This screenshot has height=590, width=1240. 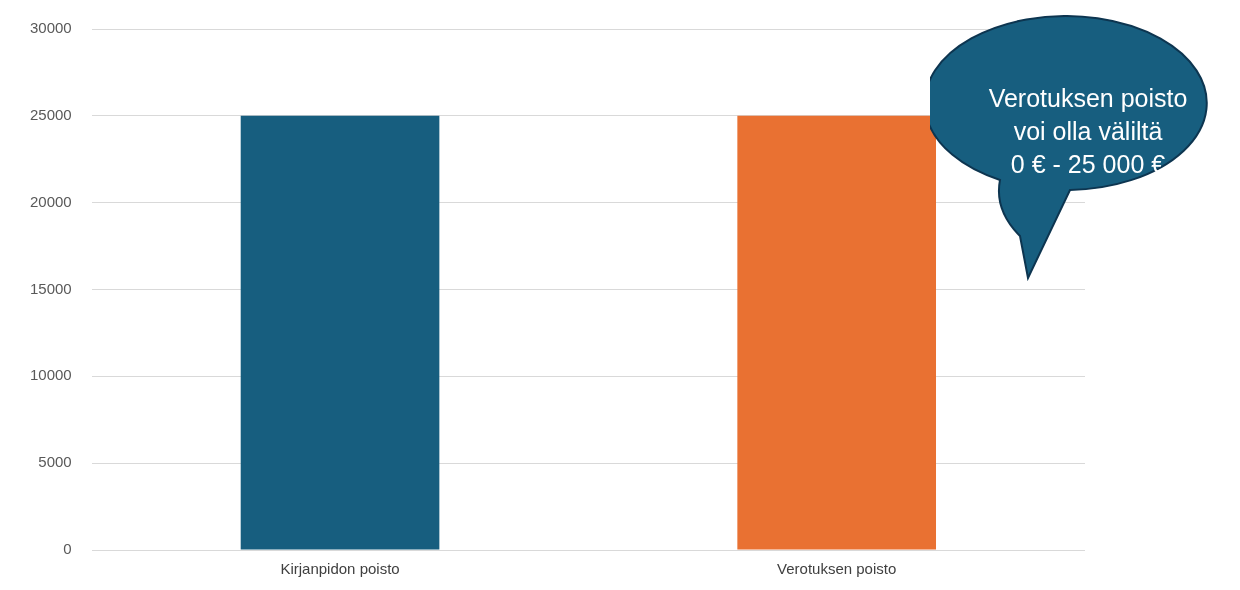 I want to click on x-tick-label: Verotuksen poisto, so click(x=837, y=569).